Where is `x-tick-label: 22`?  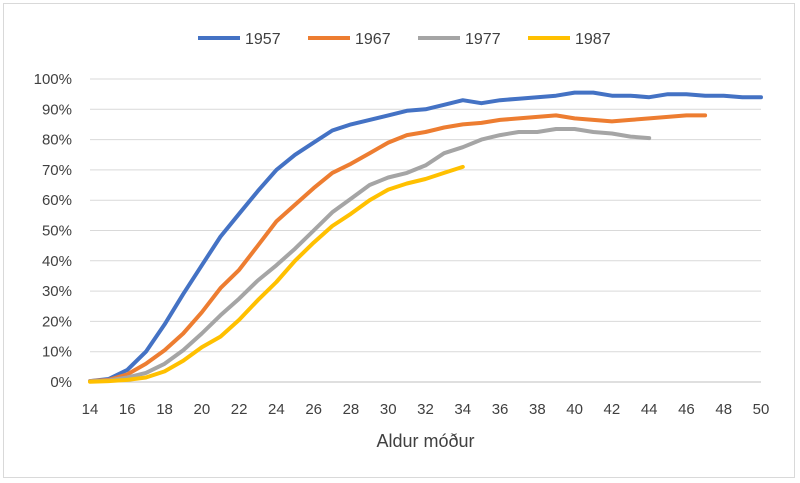
x-tick-label: 22 is located at coordinates (239, 409).